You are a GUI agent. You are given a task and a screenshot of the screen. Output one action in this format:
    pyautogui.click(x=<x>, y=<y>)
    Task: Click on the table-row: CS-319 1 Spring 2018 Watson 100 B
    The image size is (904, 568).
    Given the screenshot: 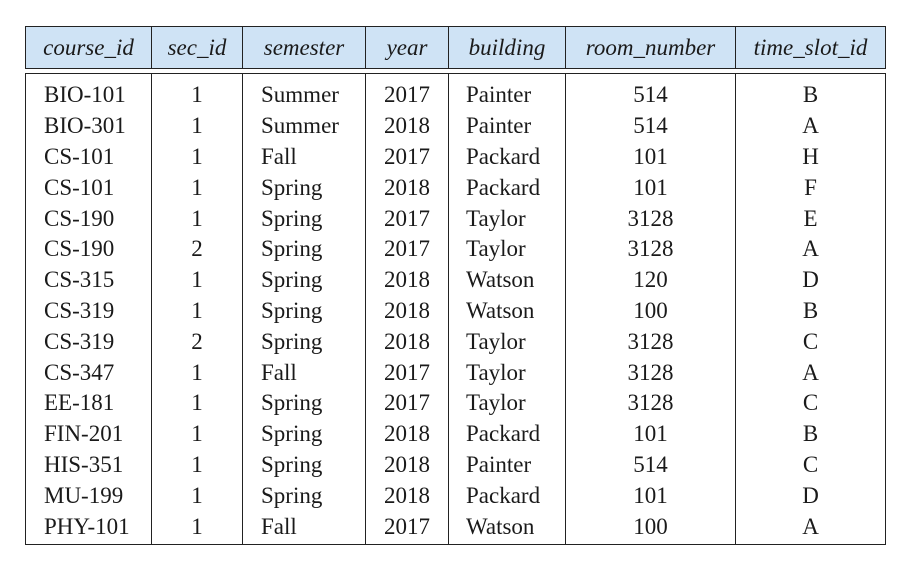 What is the action you would take?
    pyautogui.click(x=455, y=311)
    